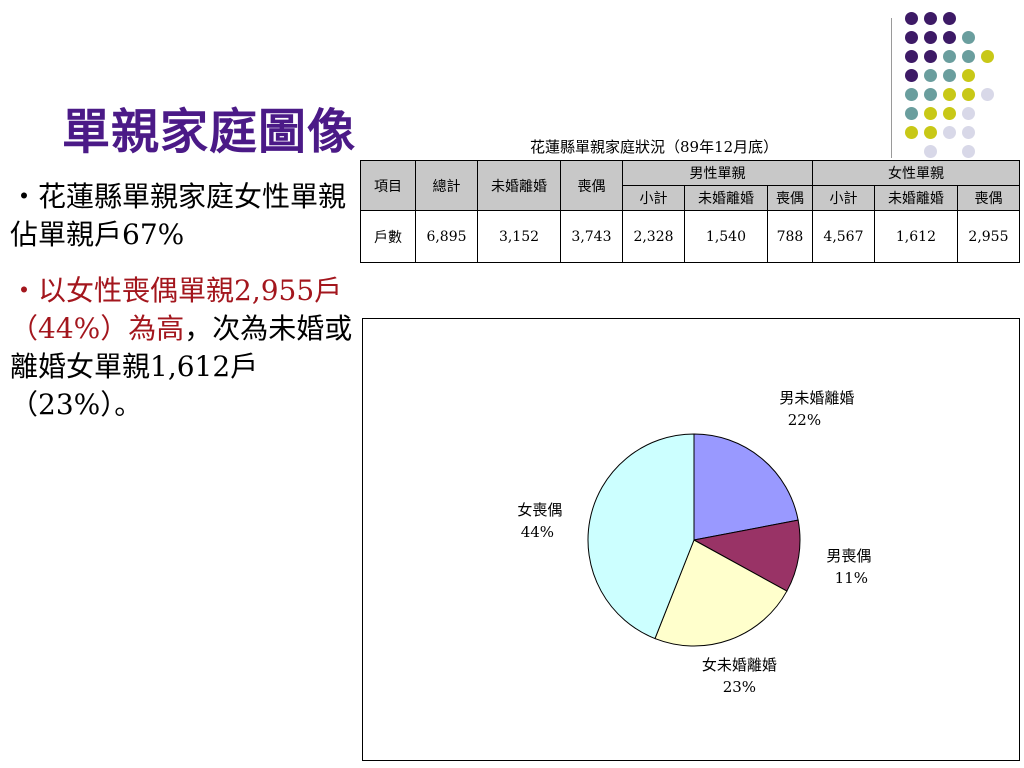 The width and height of the screenshot is (1024, 768). What do you see at coordinates (446, 185) in the screenshot?
I see `header-total: 總計` at bounding box center [446, 185].